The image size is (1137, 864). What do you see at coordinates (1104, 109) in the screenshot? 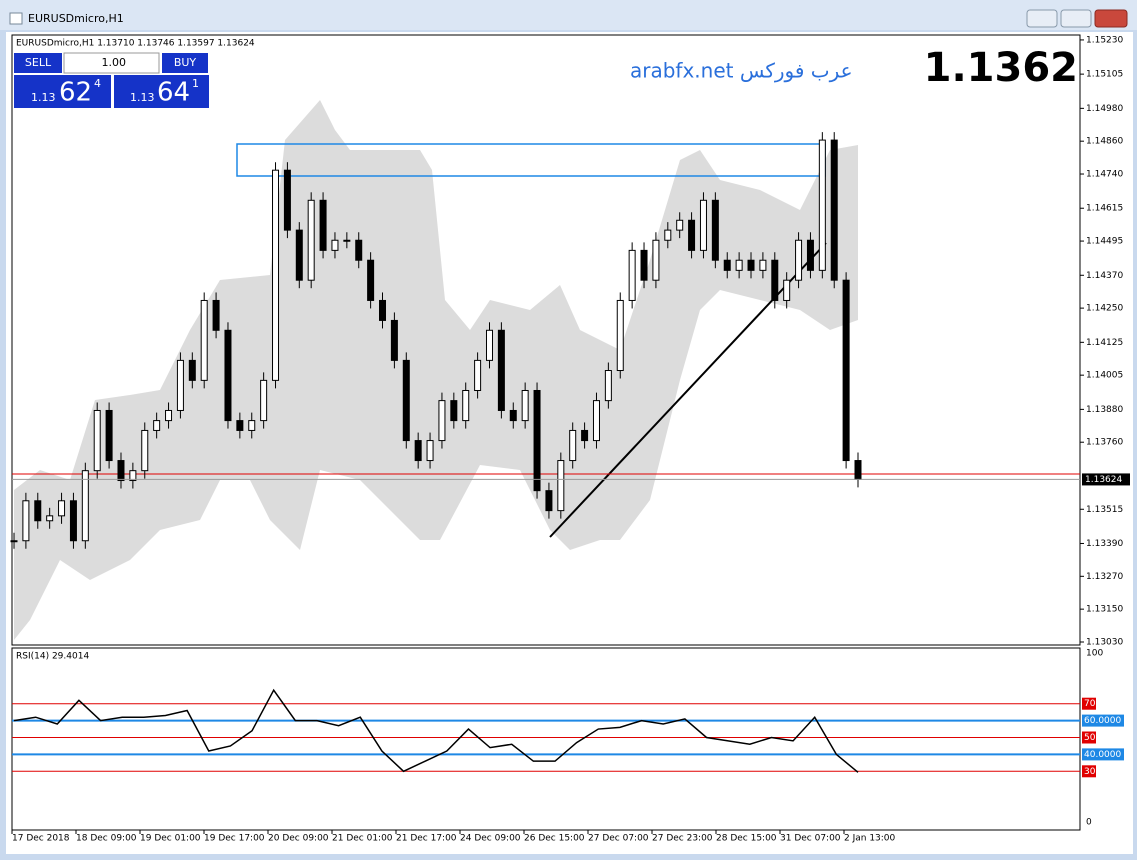
I see `y-tick-label: 1.14980` at bounding box center [1104, 109].